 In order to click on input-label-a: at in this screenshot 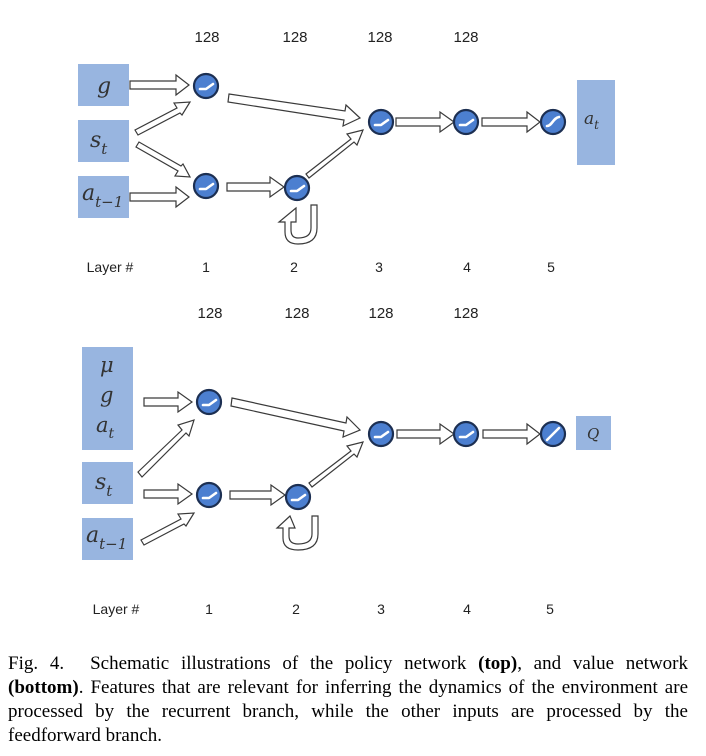, I will do `click(105, 427)`.